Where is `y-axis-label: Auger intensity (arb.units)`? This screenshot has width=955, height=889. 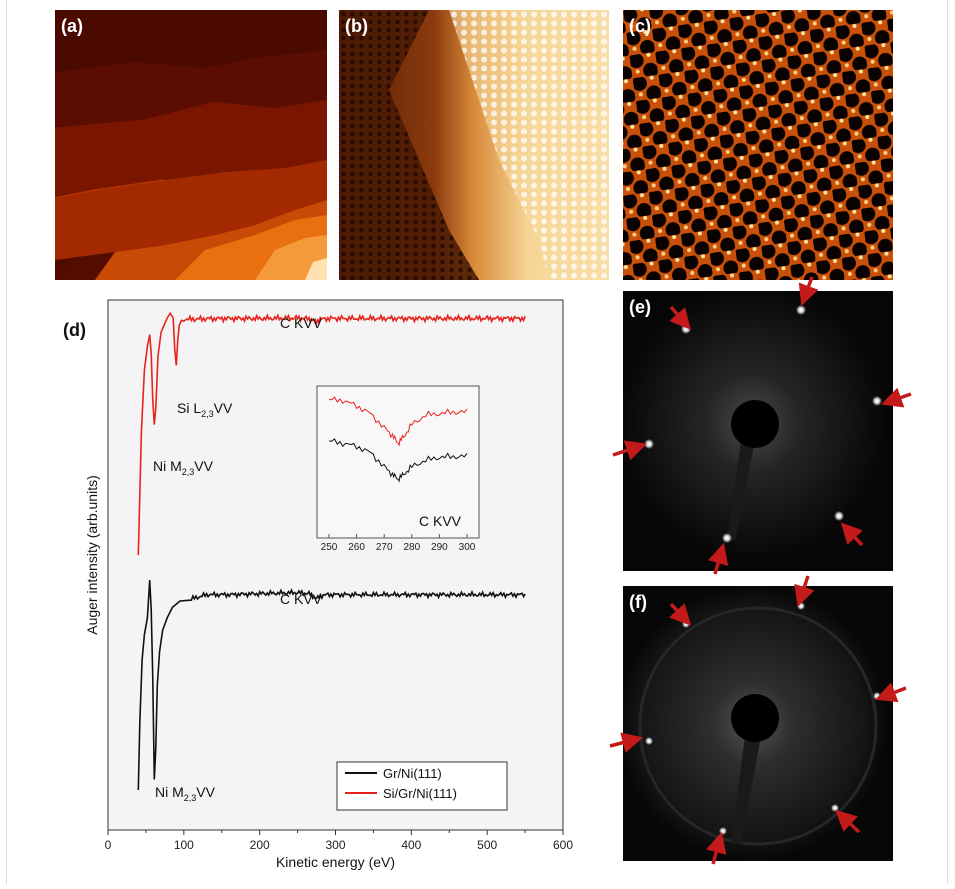
y-axis-label: Auger intensity (arb.units) is located at coordinates (92, 555).